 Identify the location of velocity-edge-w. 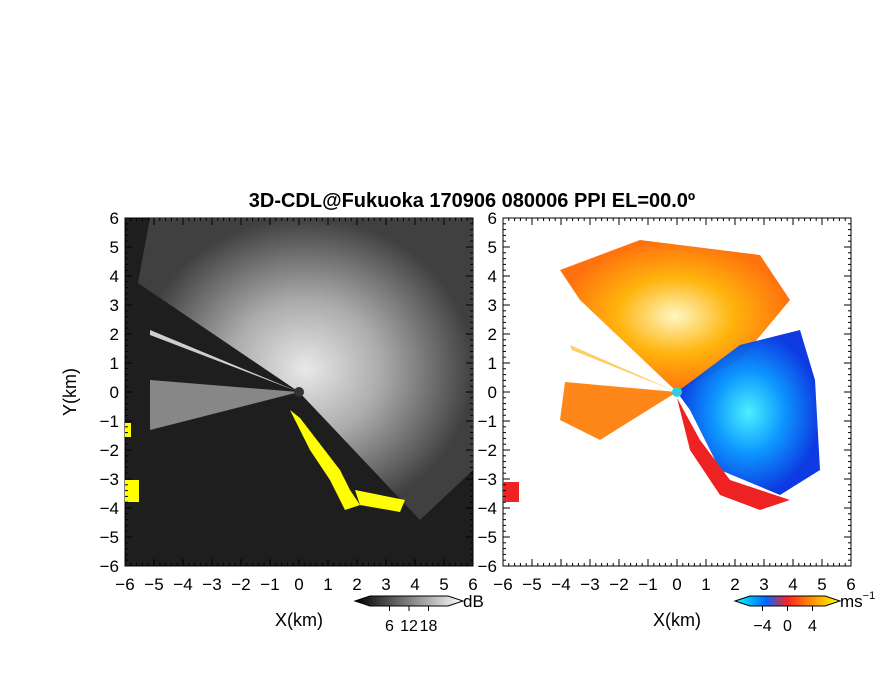
(511, 492).